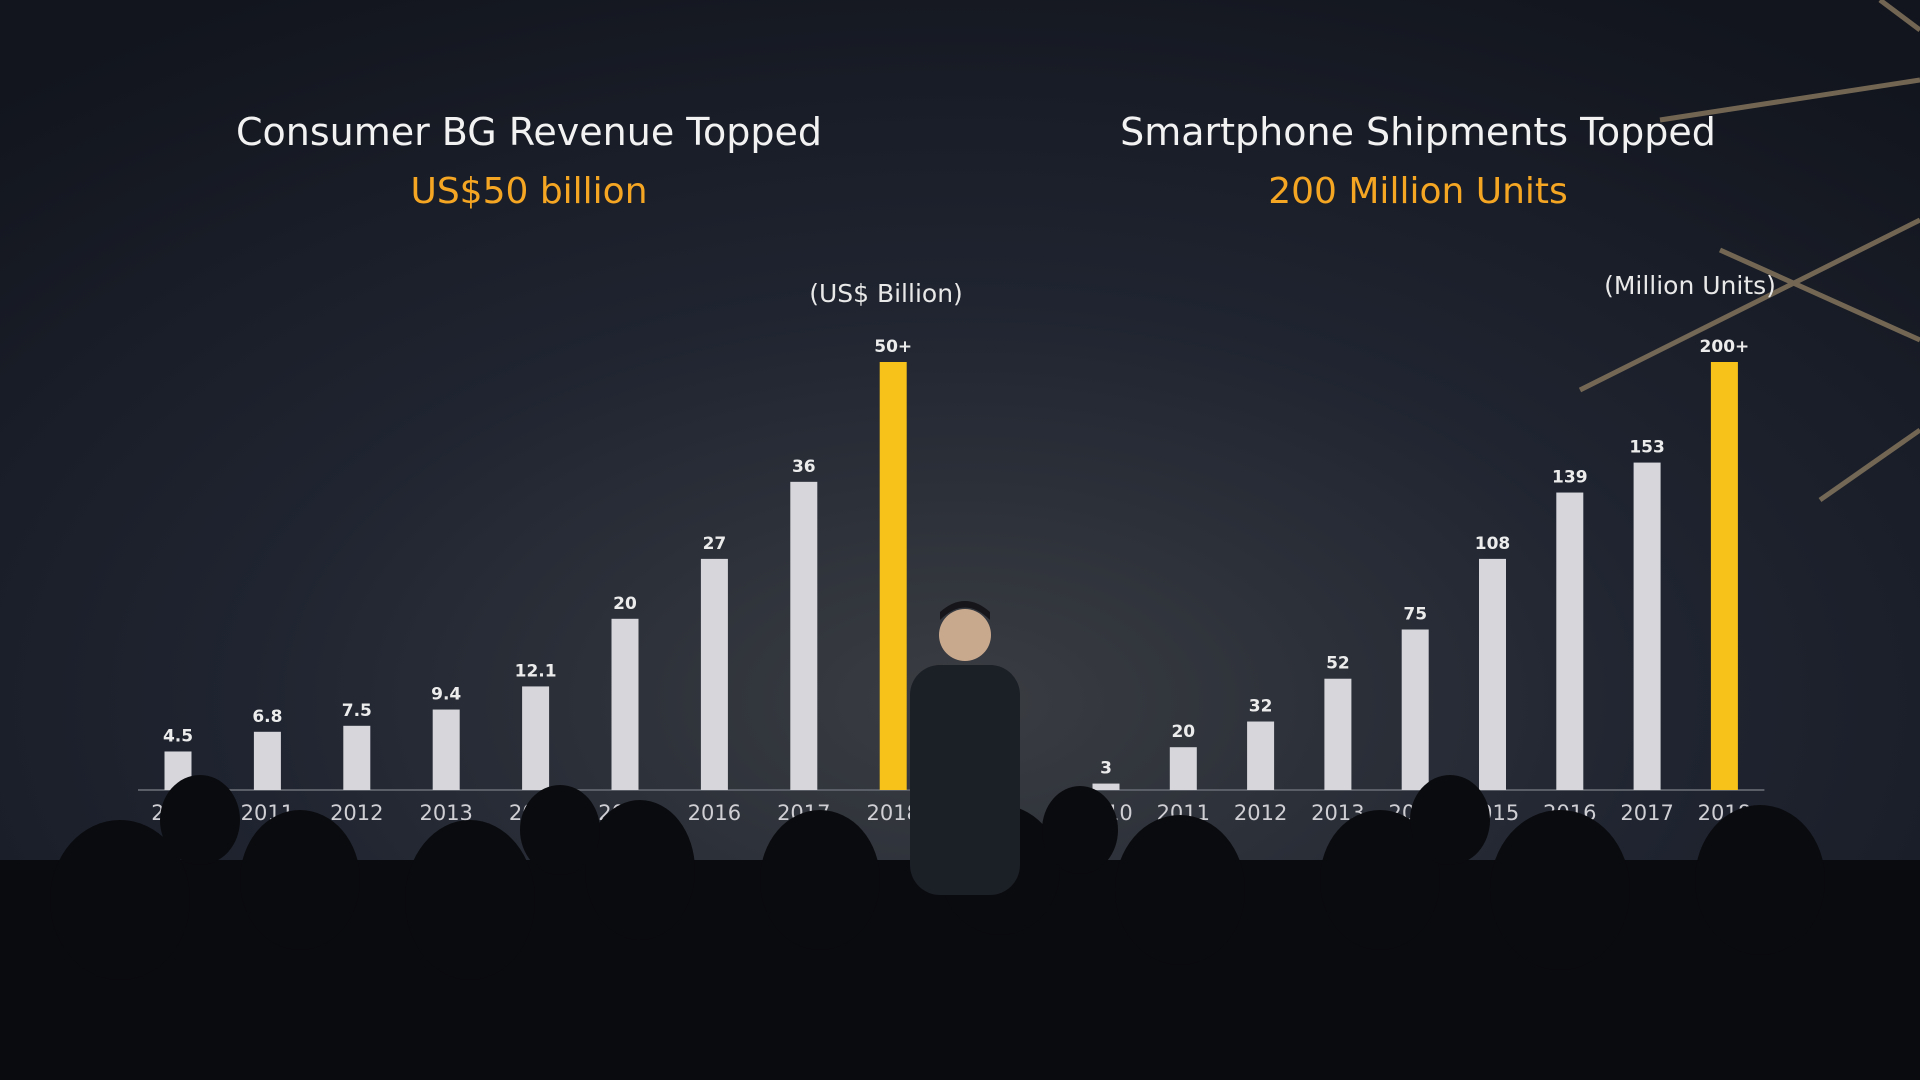 This screenshot has width=1920, height=1080. I want to click on value-label: 50+, so click(893, 347).